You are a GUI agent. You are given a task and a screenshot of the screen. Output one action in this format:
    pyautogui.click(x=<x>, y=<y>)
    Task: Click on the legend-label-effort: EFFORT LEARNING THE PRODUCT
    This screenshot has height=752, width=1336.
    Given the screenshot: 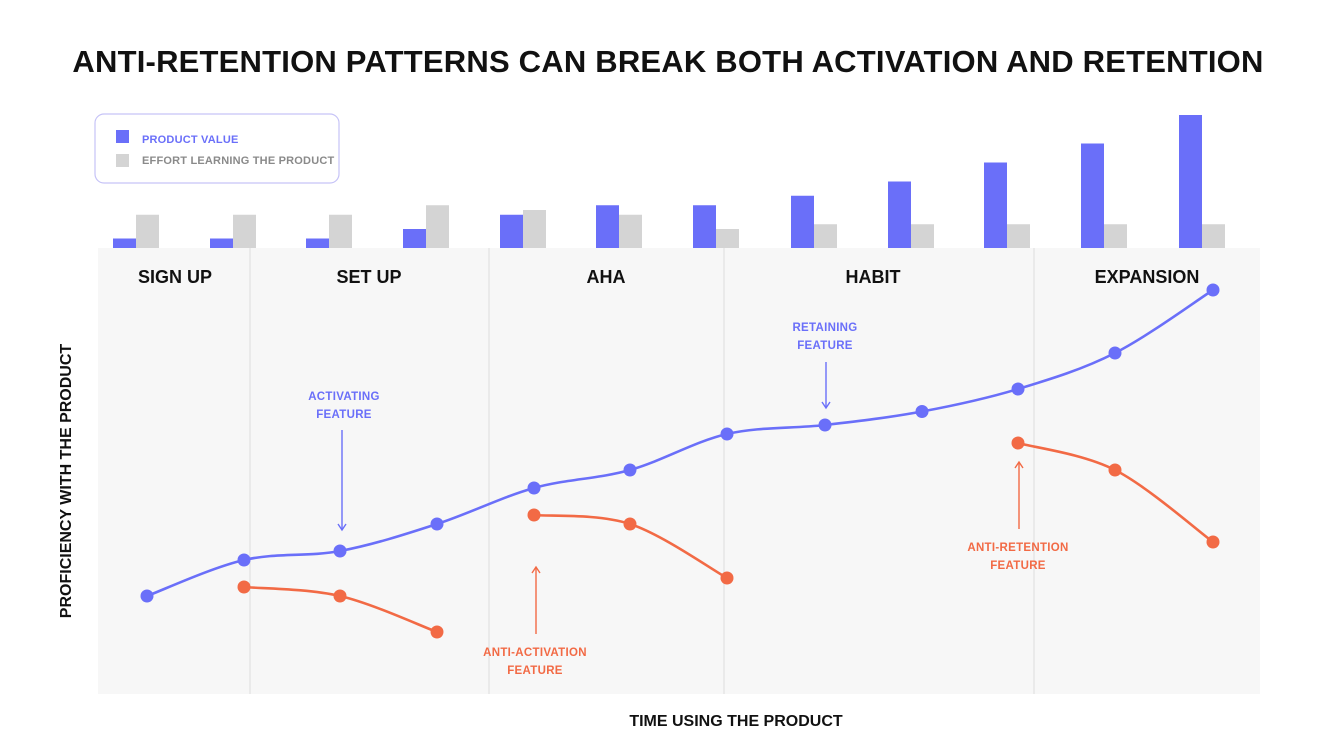 What is the action you would take?
    pyautogui.click(x=238, y=161)
    